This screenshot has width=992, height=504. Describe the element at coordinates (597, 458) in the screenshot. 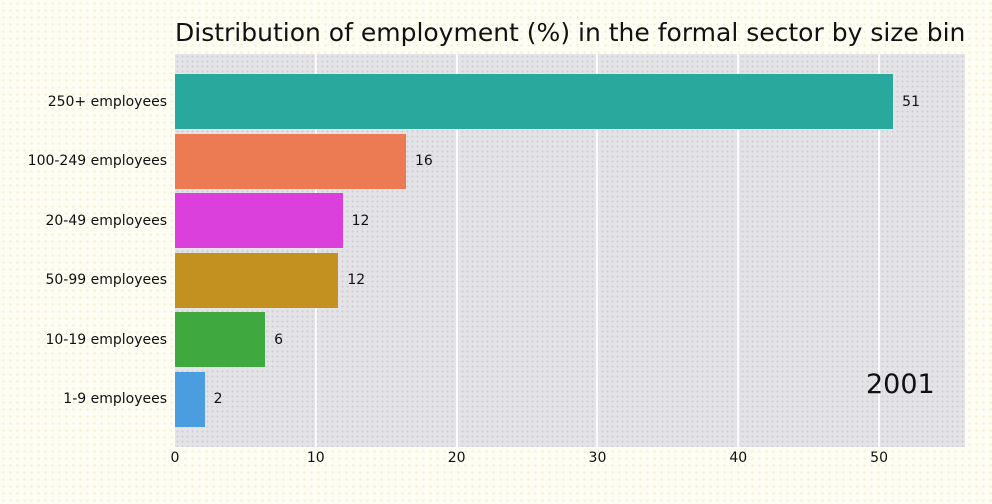

I see `x-tick-label-30: 30` at that location.